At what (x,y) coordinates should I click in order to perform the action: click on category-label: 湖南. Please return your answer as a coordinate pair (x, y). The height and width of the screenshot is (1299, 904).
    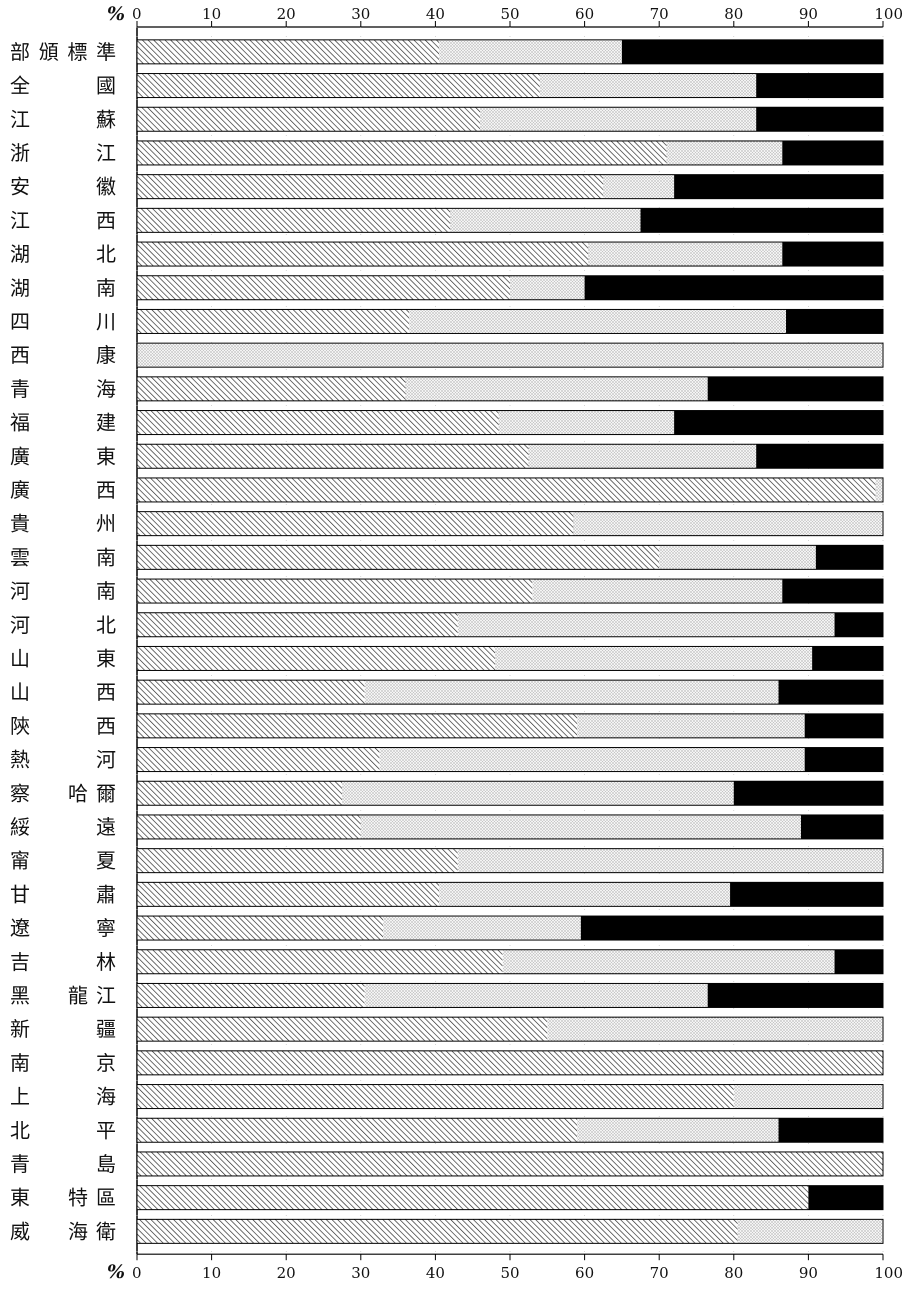
    Looking at the image, I should click on (63, 288).